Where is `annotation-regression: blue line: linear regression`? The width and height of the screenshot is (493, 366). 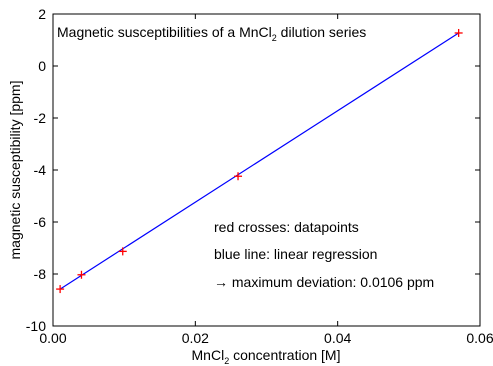 annotation-regression: blue line: linear regression is located at coordinates (295, 254).